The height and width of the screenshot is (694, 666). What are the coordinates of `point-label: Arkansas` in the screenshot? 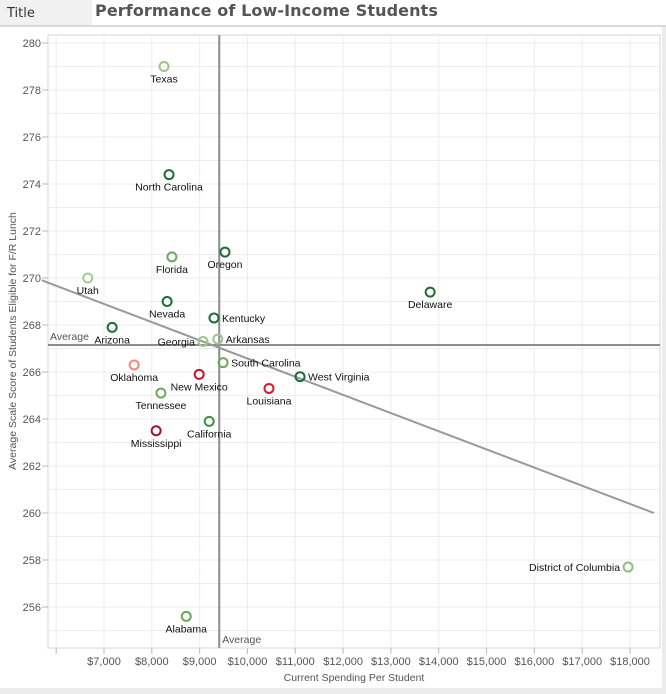 It's located at (248, 340).